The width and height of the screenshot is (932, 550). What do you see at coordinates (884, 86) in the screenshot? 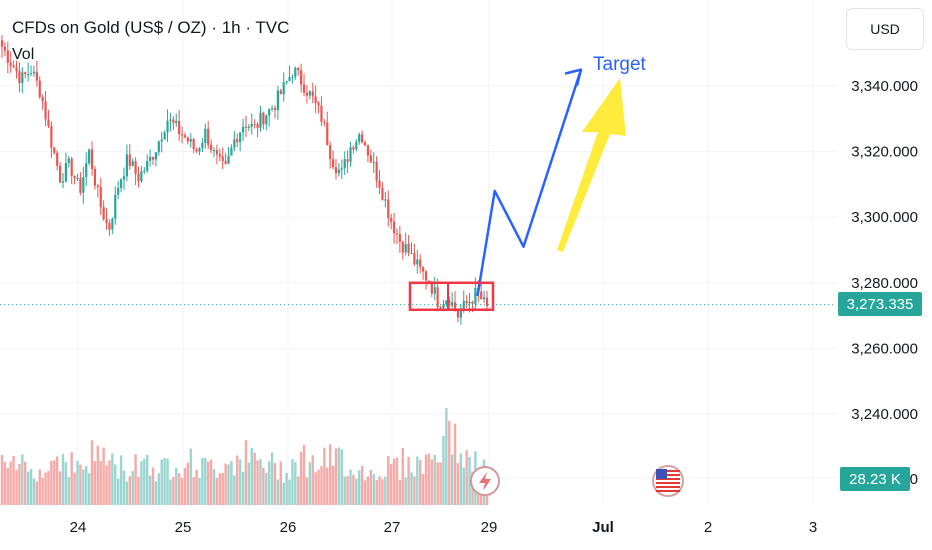
I see `y-tick-label: 3,340.000` at bounding box center [884, 86].